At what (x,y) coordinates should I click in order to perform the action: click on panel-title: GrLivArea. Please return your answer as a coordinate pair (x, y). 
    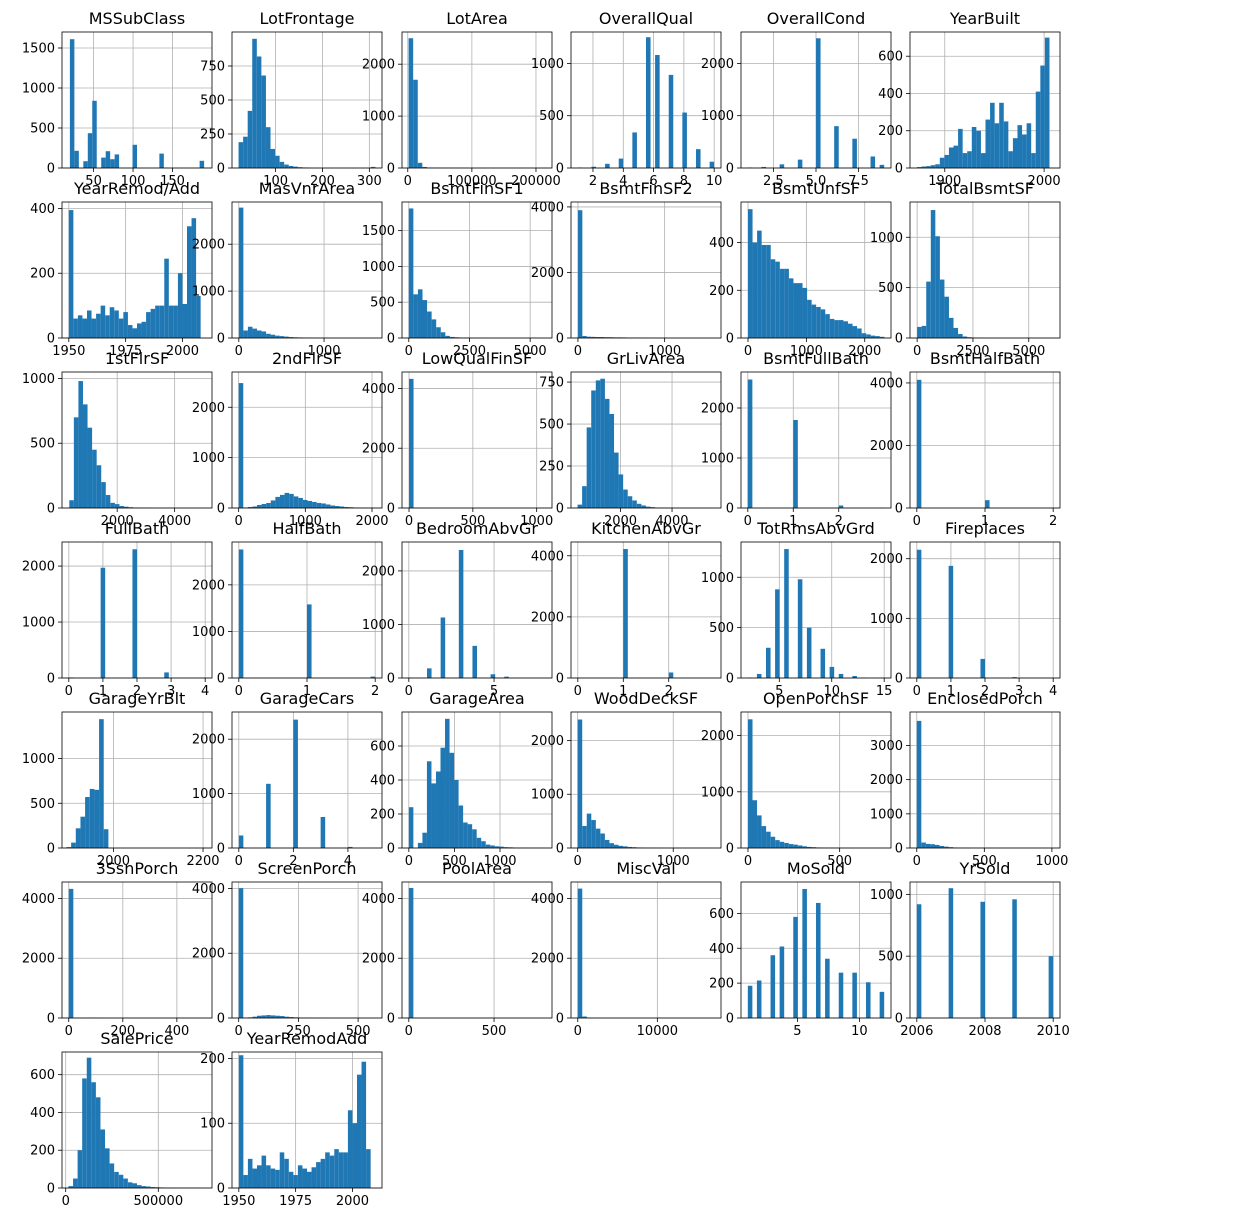
    Looking at the image, I should click on (646, 358).